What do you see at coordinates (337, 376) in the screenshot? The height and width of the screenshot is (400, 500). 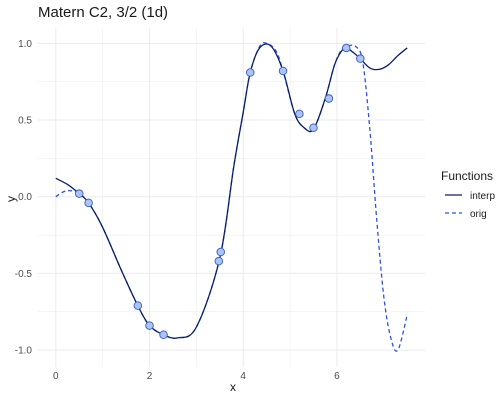 I see `x-tick-label: 6` at bounding box center [337, 376].